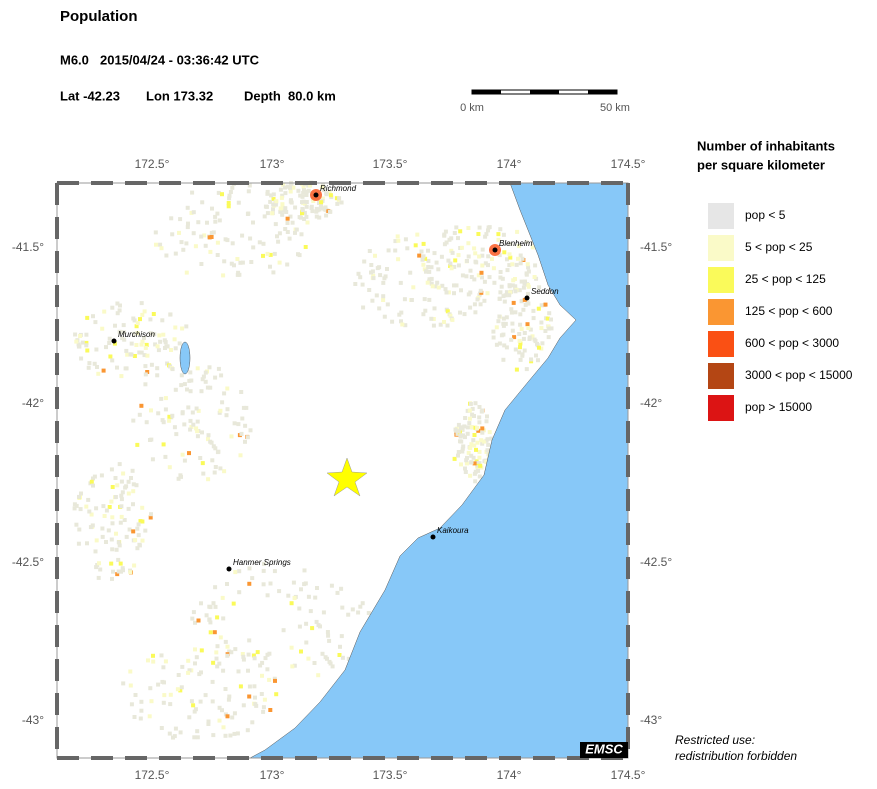  Describe the element at coordinates (761, 164) in the screenshot. I see `legend-title: per square kilometer` at that location.